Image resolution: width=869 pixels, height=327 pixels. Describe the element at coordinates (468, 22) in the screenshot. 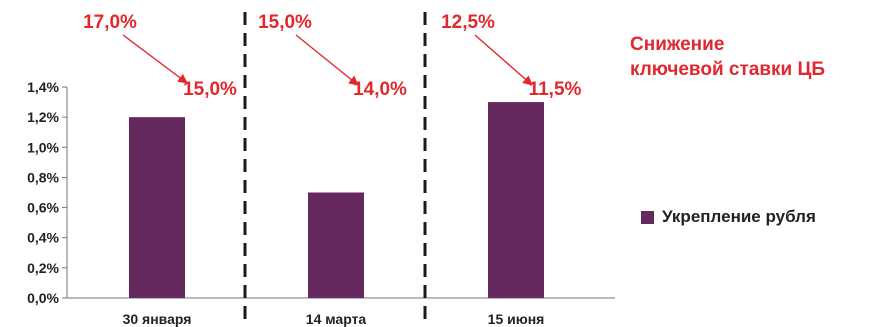

I see `rate-before-label: 12,5%` at that location.